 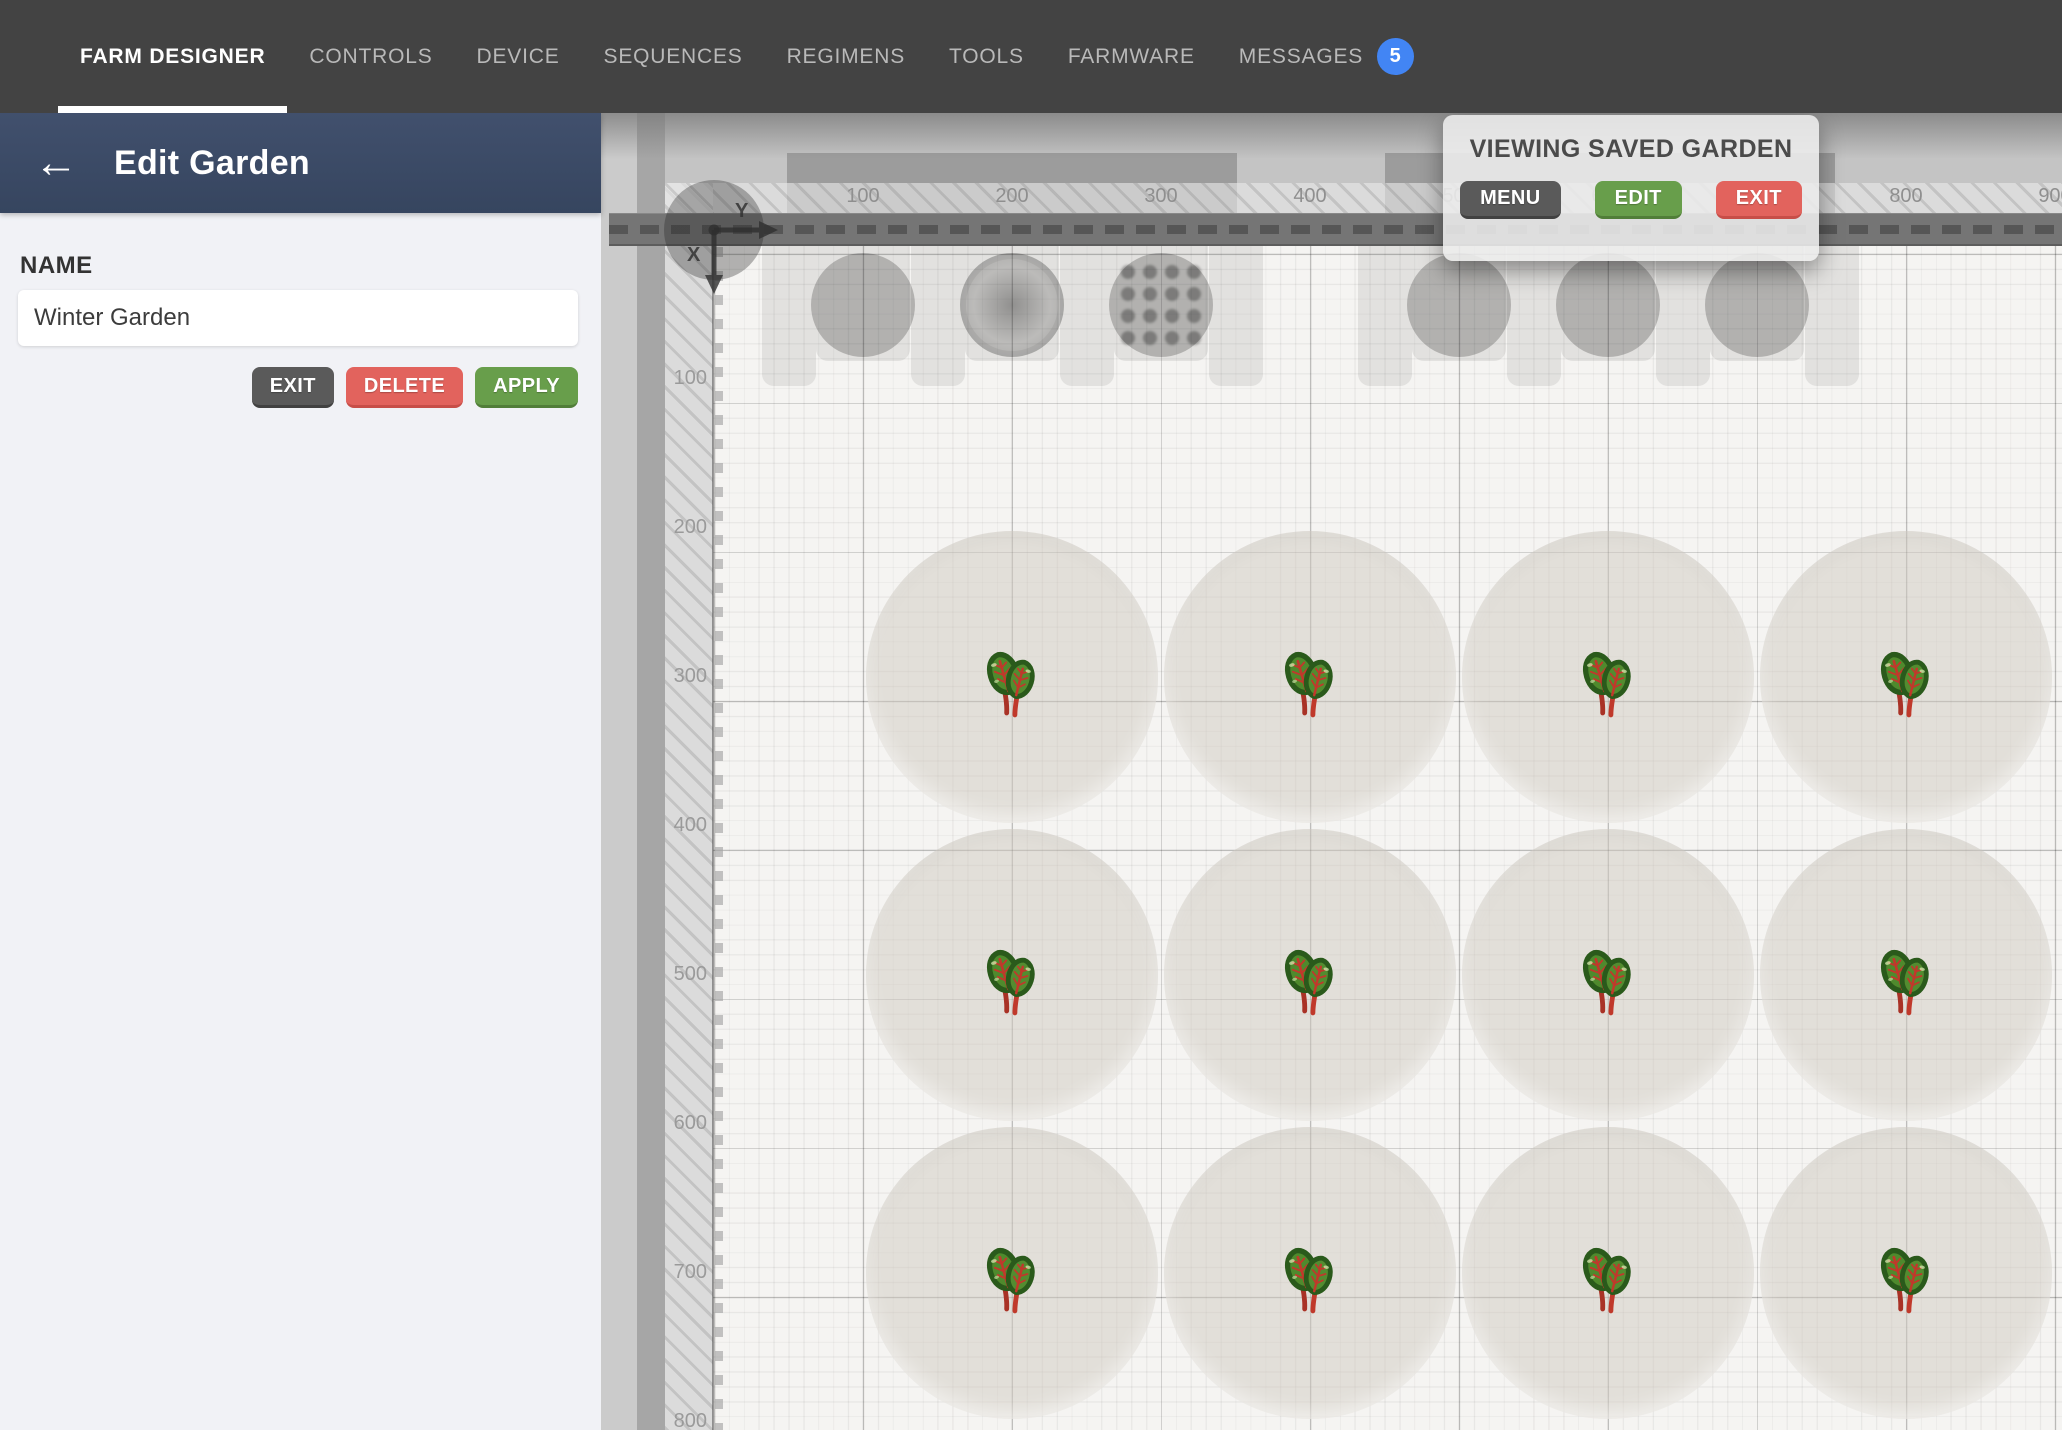 I want to click on tab-messages: MESSAGES 5, so click(x=1326, y=56).